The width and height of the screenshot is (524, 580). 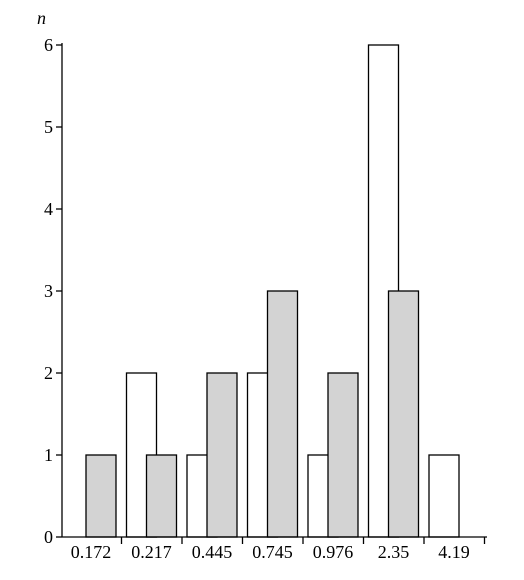 I want to click on x-tick-label-0.745: 0.745, so click(x=272, y=552).